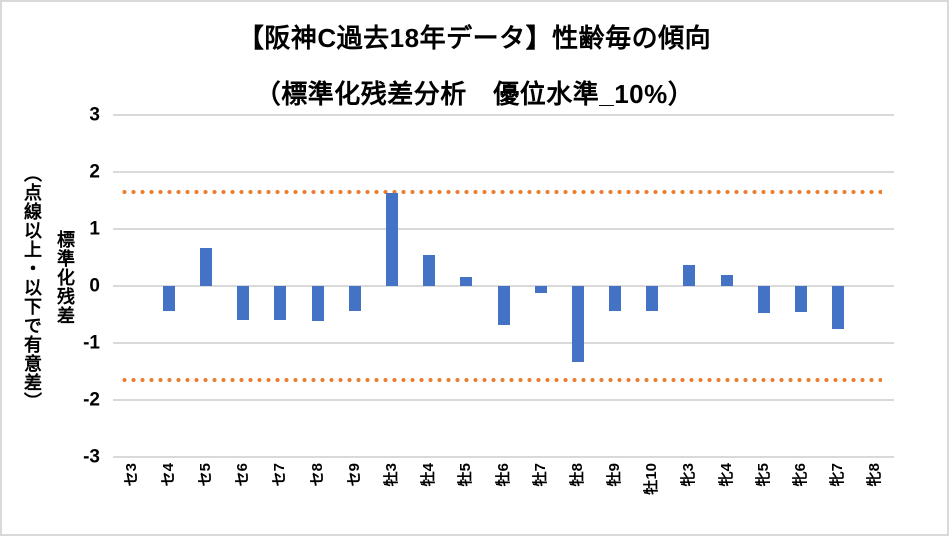  What do you see at coordinates (94, 286) in the screenshot?
I see `y-axis-tick-label: 0` at bounding box center [94, 286].